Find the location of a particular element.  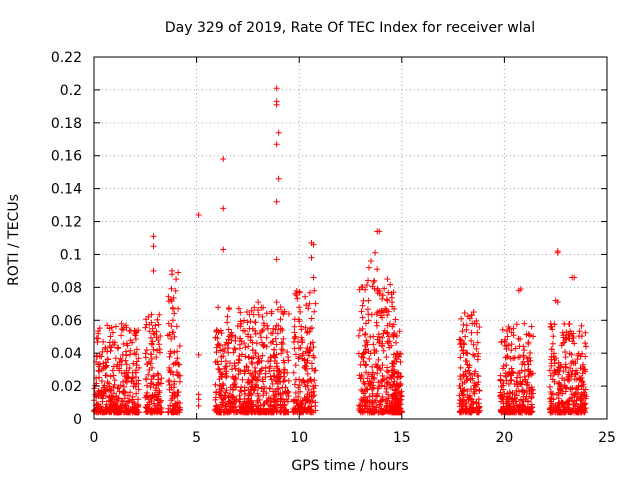

y-tick-label: 0.14 is located at coordinates (66, 190).